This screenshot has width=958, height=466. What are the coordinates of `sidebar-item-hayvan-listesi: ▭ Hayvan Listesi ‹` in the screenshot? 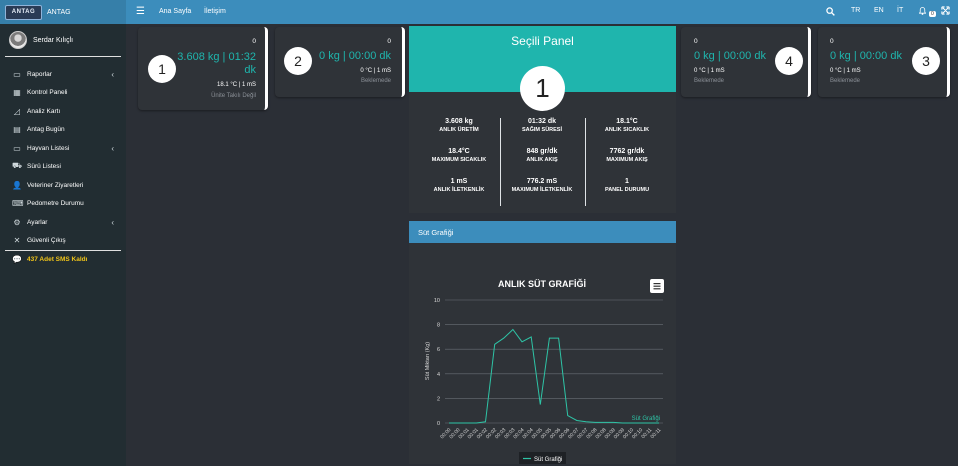 It's located at (63, 148).